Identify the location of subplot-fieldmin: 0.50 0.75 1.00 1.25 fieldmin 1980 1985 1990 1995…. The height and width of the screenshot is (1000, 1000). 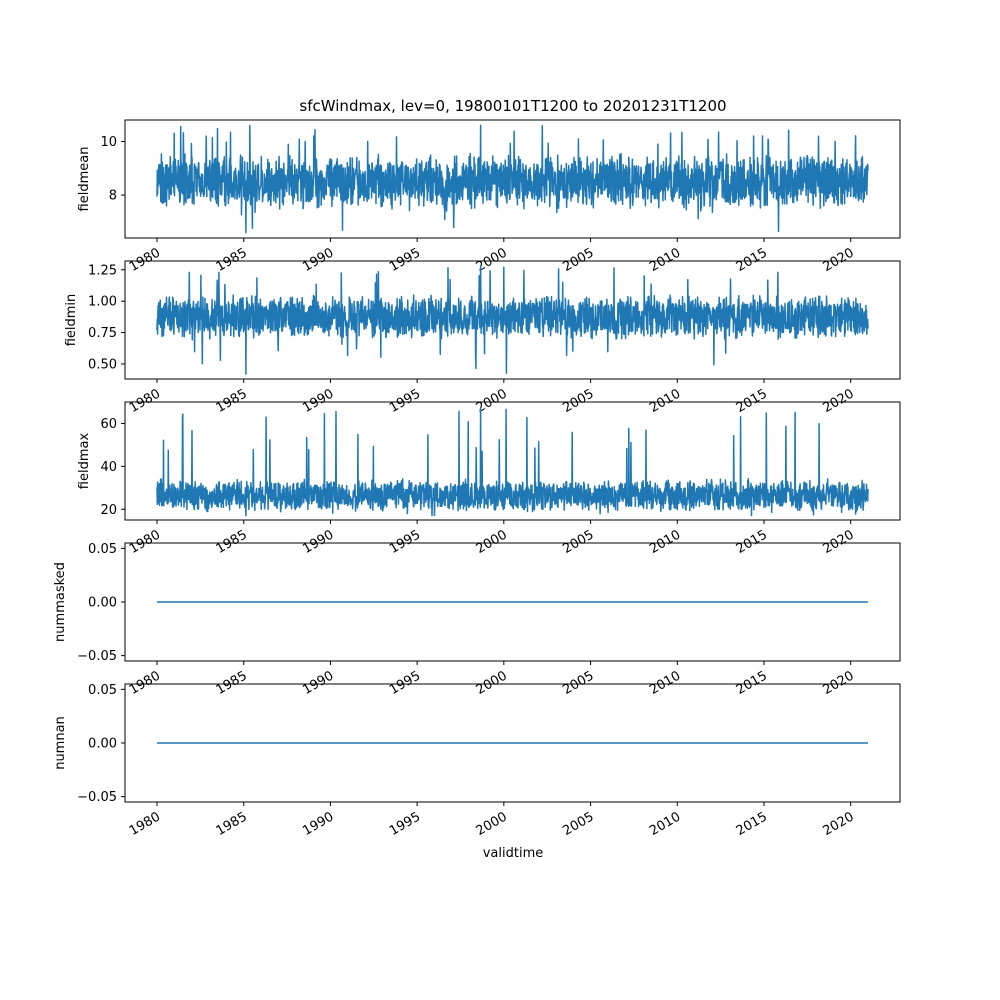
(482, 338).